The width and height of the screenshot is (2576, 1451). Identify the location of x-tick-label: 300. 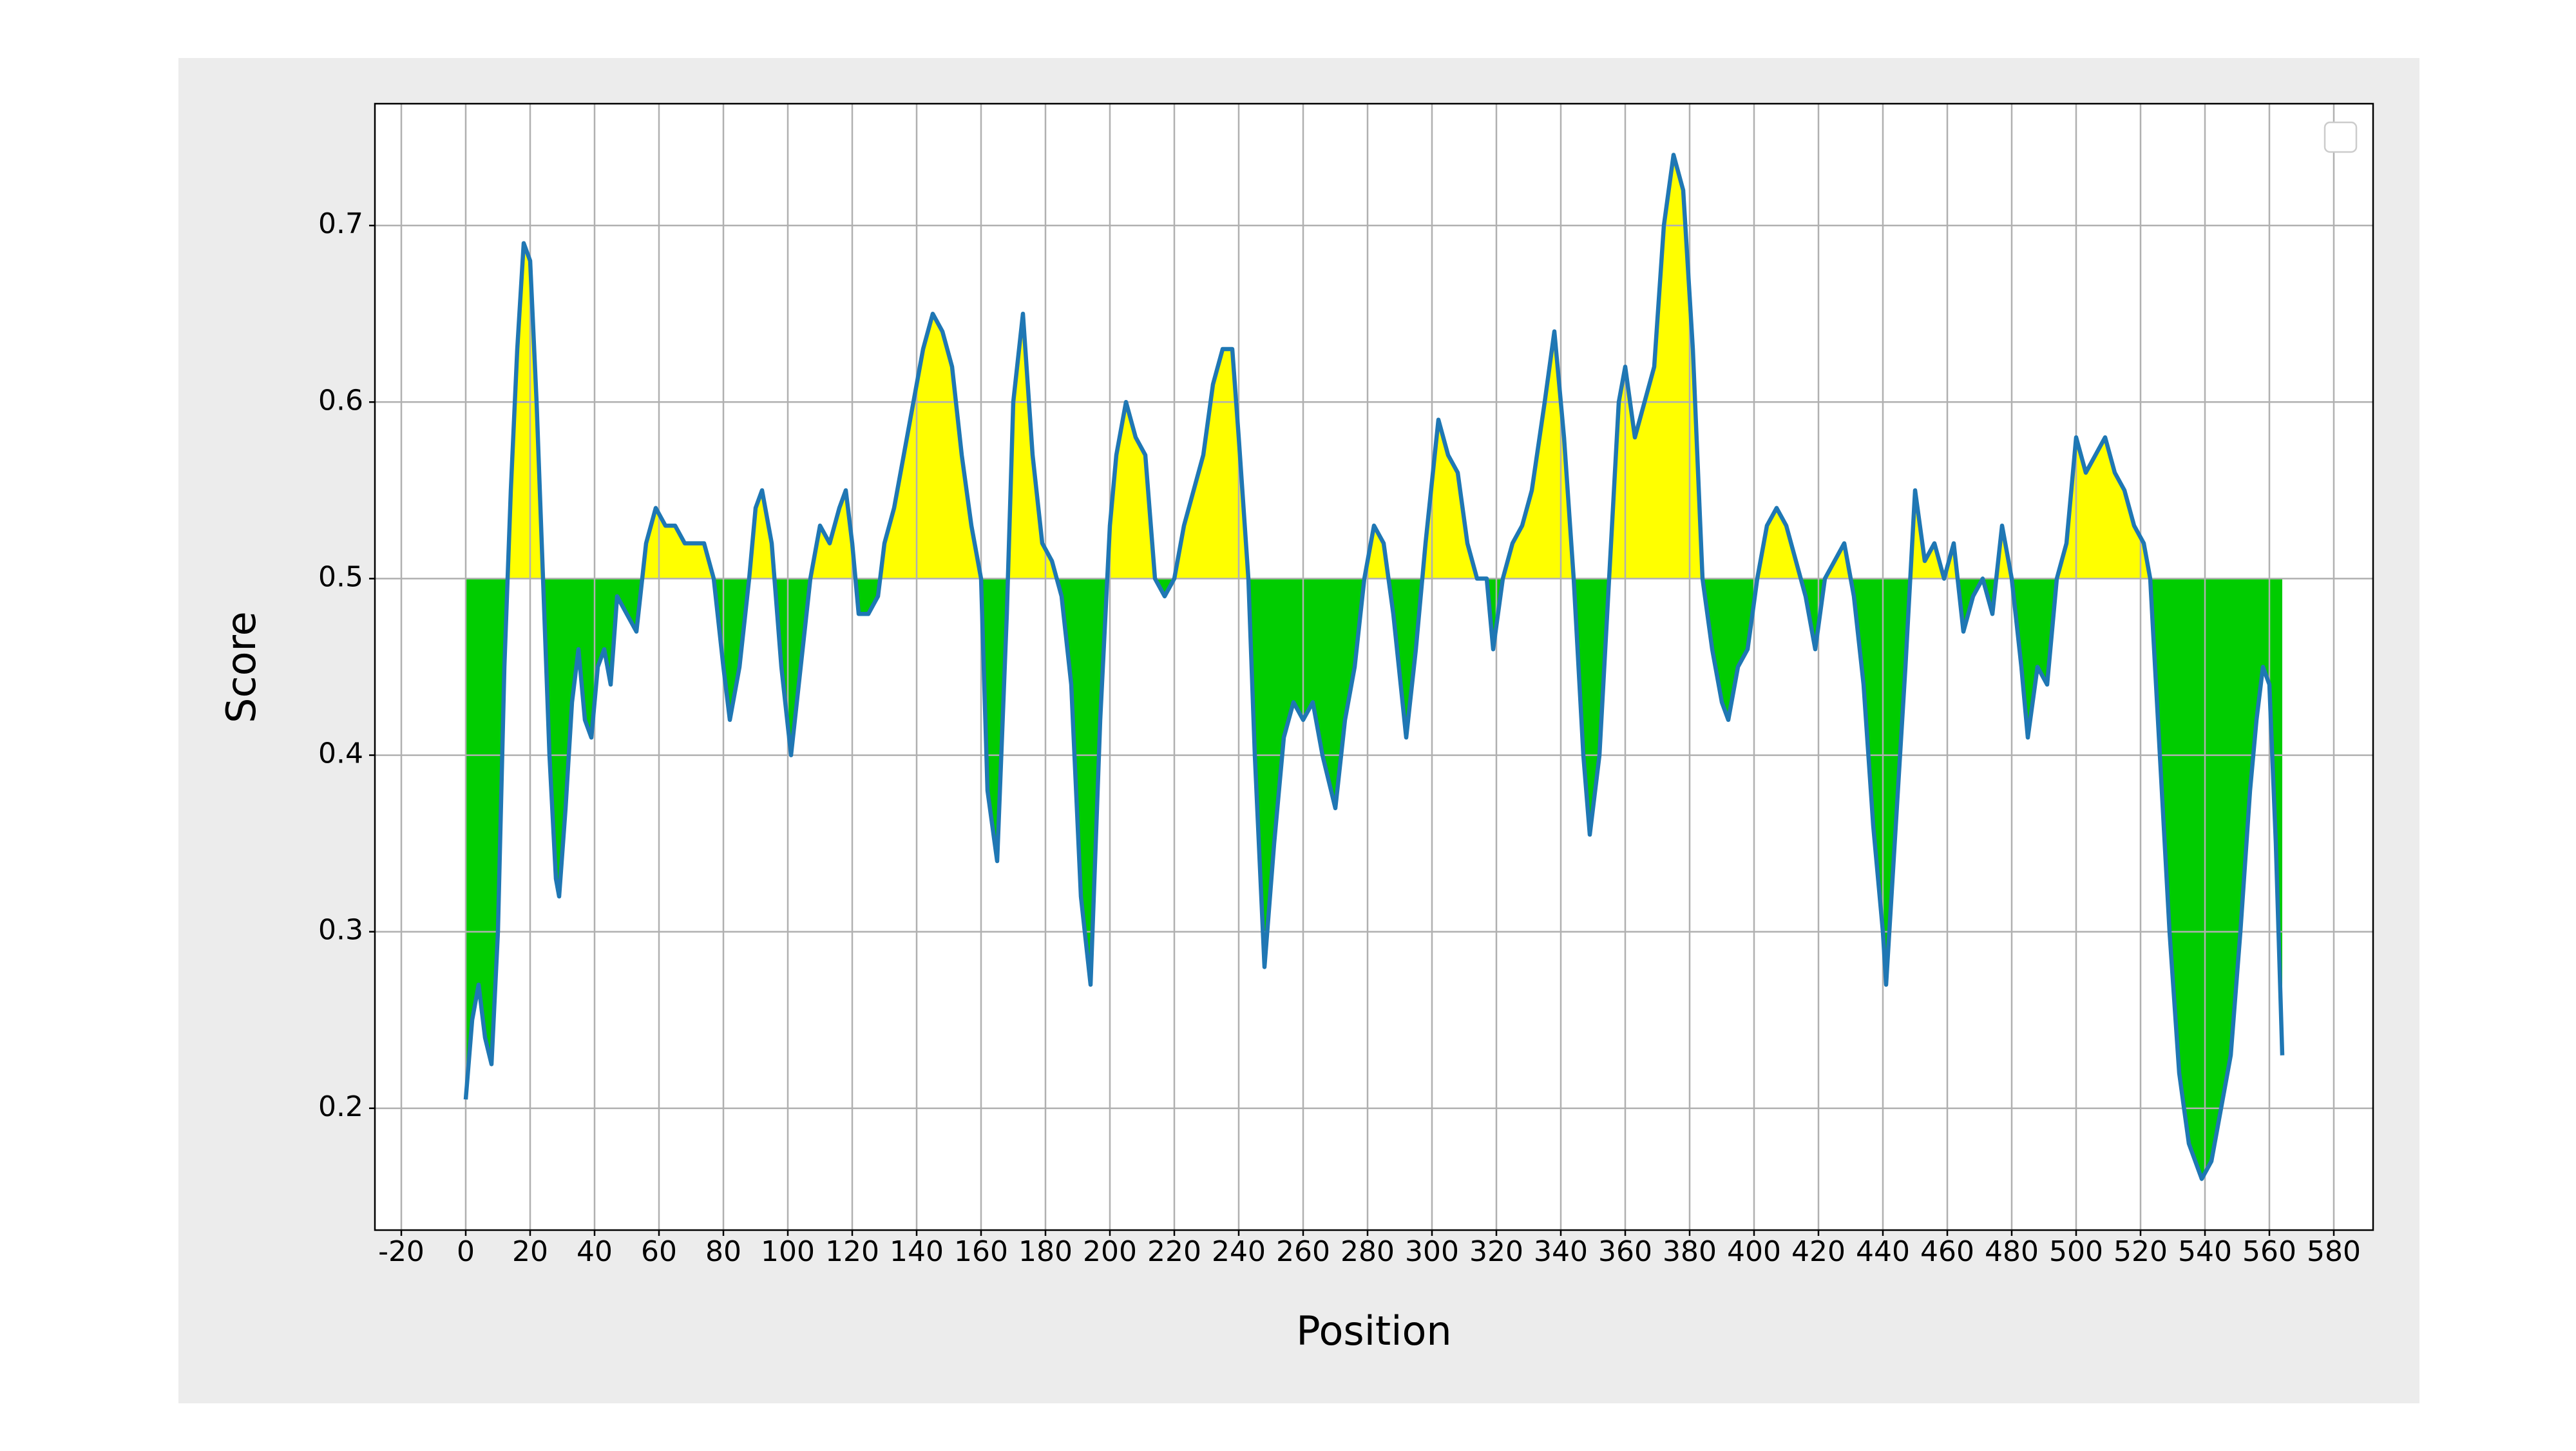
(1432, 1251).